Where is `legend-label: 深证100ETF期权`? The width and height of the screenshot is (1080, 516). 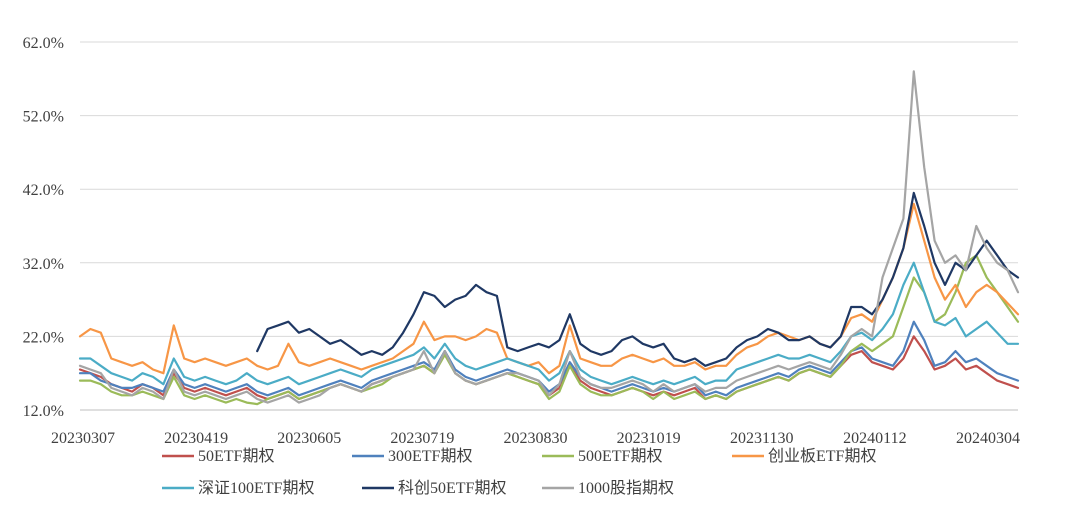 legend-label: 深证100ETF期权 is located at coordinates (256, 488).